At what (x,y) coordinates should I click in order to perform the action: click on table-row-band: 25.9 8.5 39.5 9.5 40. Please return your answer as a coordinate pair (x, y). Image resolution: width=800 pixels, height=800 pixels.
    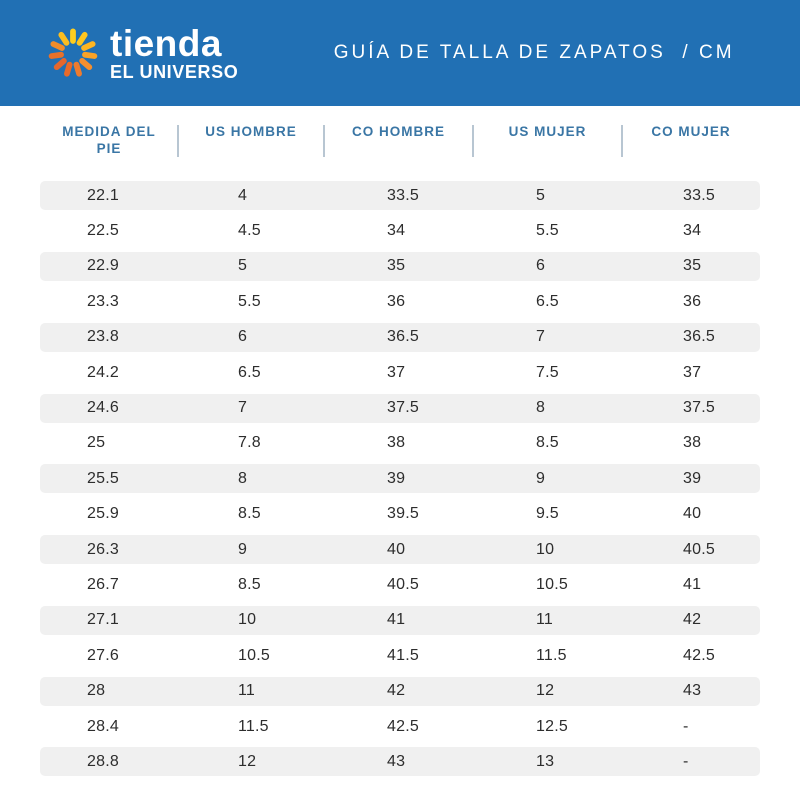
    Looking at the image, I should click on (400, 514).